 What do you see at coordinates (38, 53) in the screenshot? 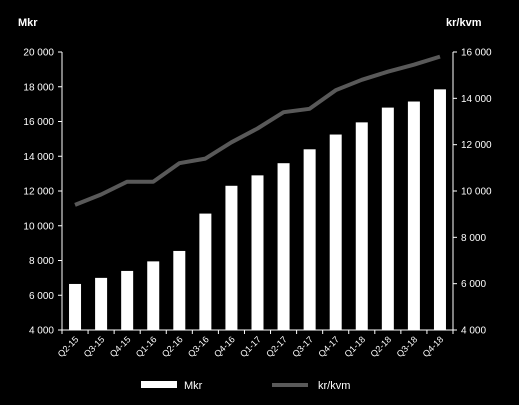
I see `left-tick-label: 20 000` at bounding box center [38, 53].